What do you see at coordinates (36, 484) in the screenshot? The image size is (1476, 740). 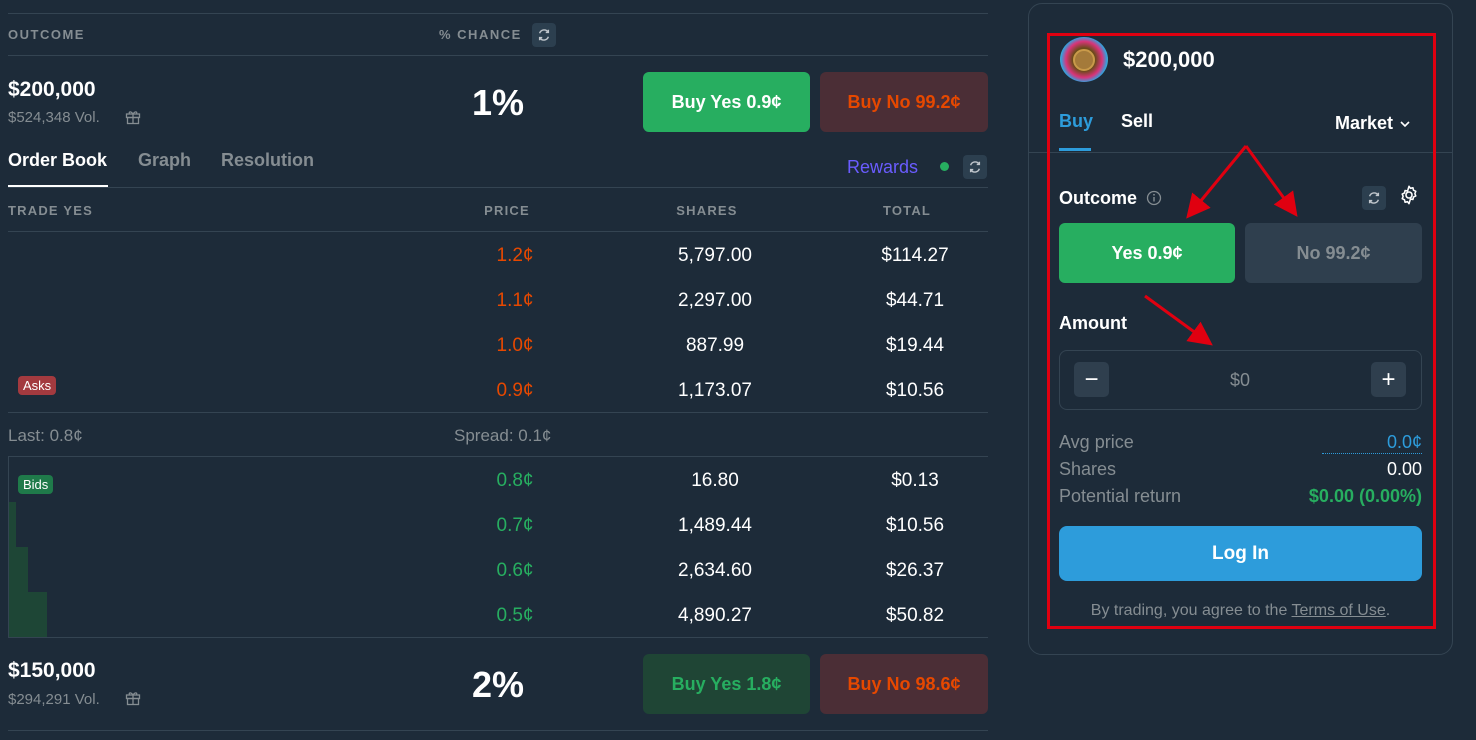 I see `bids-badge: Bids` at bounding box center [36, 484].